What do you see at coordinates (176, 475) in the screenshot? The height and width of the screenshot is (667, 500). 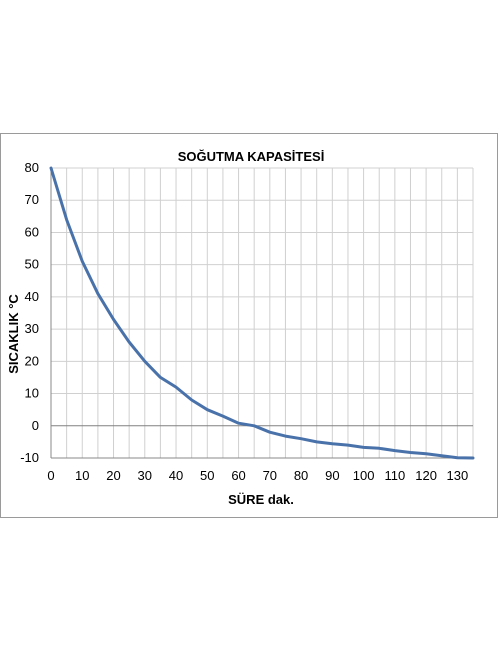 I see `x-tick-label: 40` at bounding box center [176, 475].